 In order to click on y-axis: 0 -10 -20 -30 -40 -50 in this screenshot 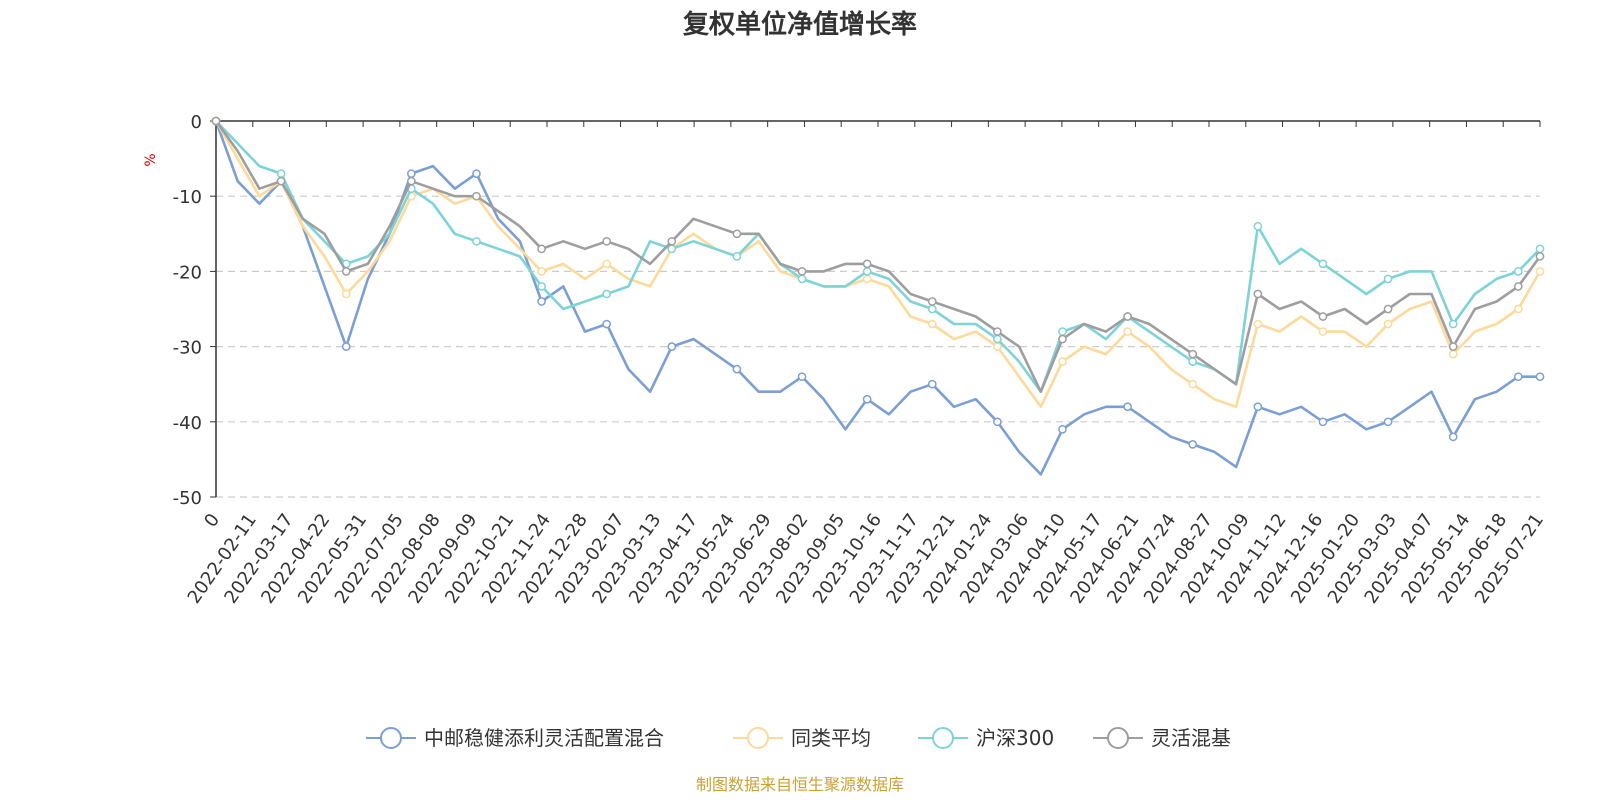, I will do `click(195, 310)`.